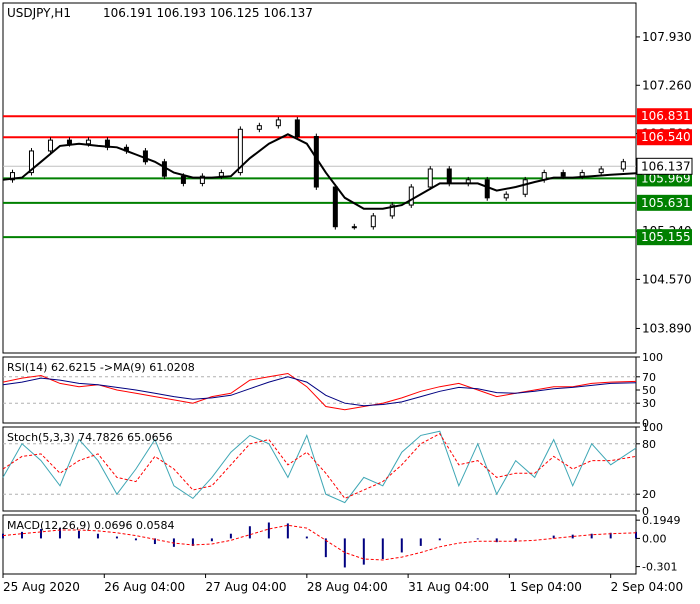 Image resolution: width=700 pixels, height=604 pixels. I want to click on support-level-label: 105.155, so click(666, 237).